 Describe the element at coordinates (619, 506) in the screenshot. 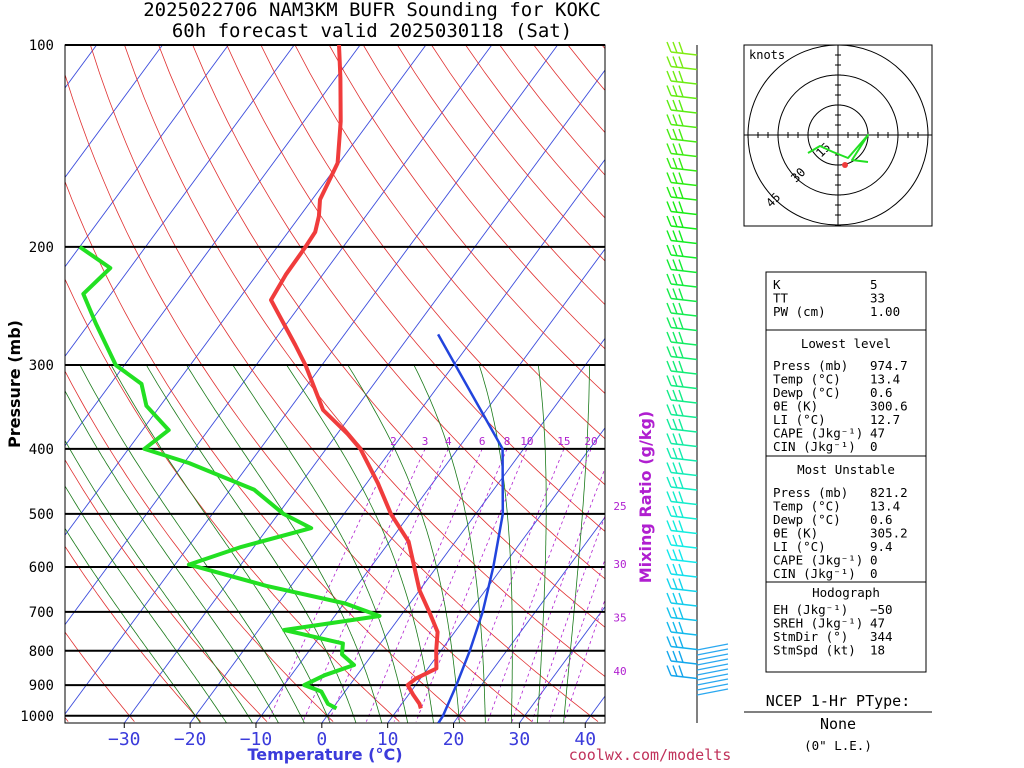

I see `mixing-ratio-label: 25` at that location.